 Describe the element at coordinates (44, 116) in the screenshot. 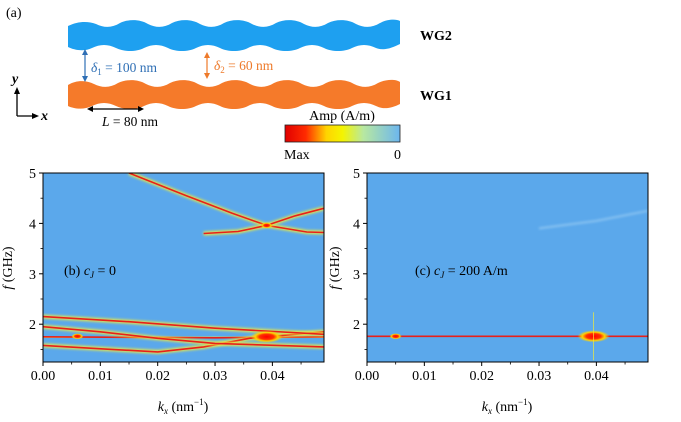

I see `axis-x-label: x` at that location.